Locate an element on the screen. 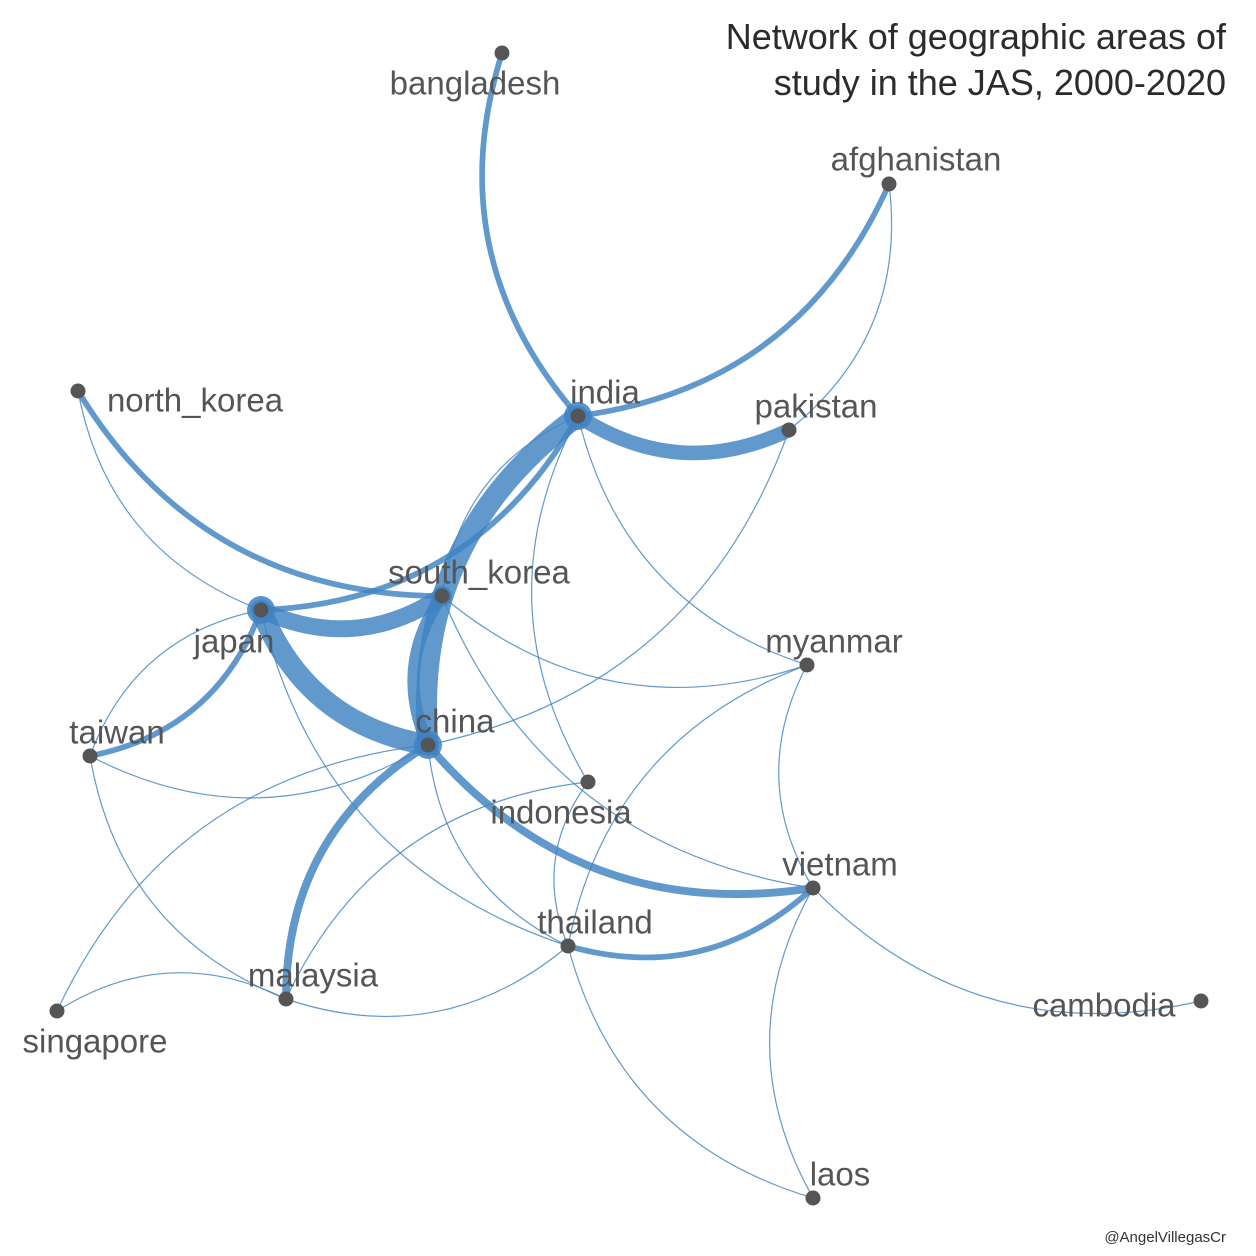 This screenshot has width=1256, height=1256. node-bangladesh is located at coordinates (502, 53).